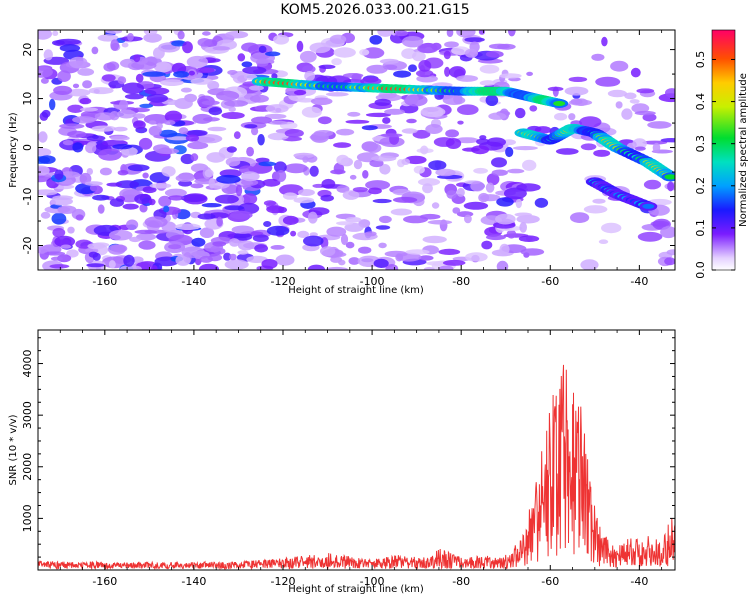 The image size is (750, 600). I want to click on x-tick-label: -160, so click(104, 281).